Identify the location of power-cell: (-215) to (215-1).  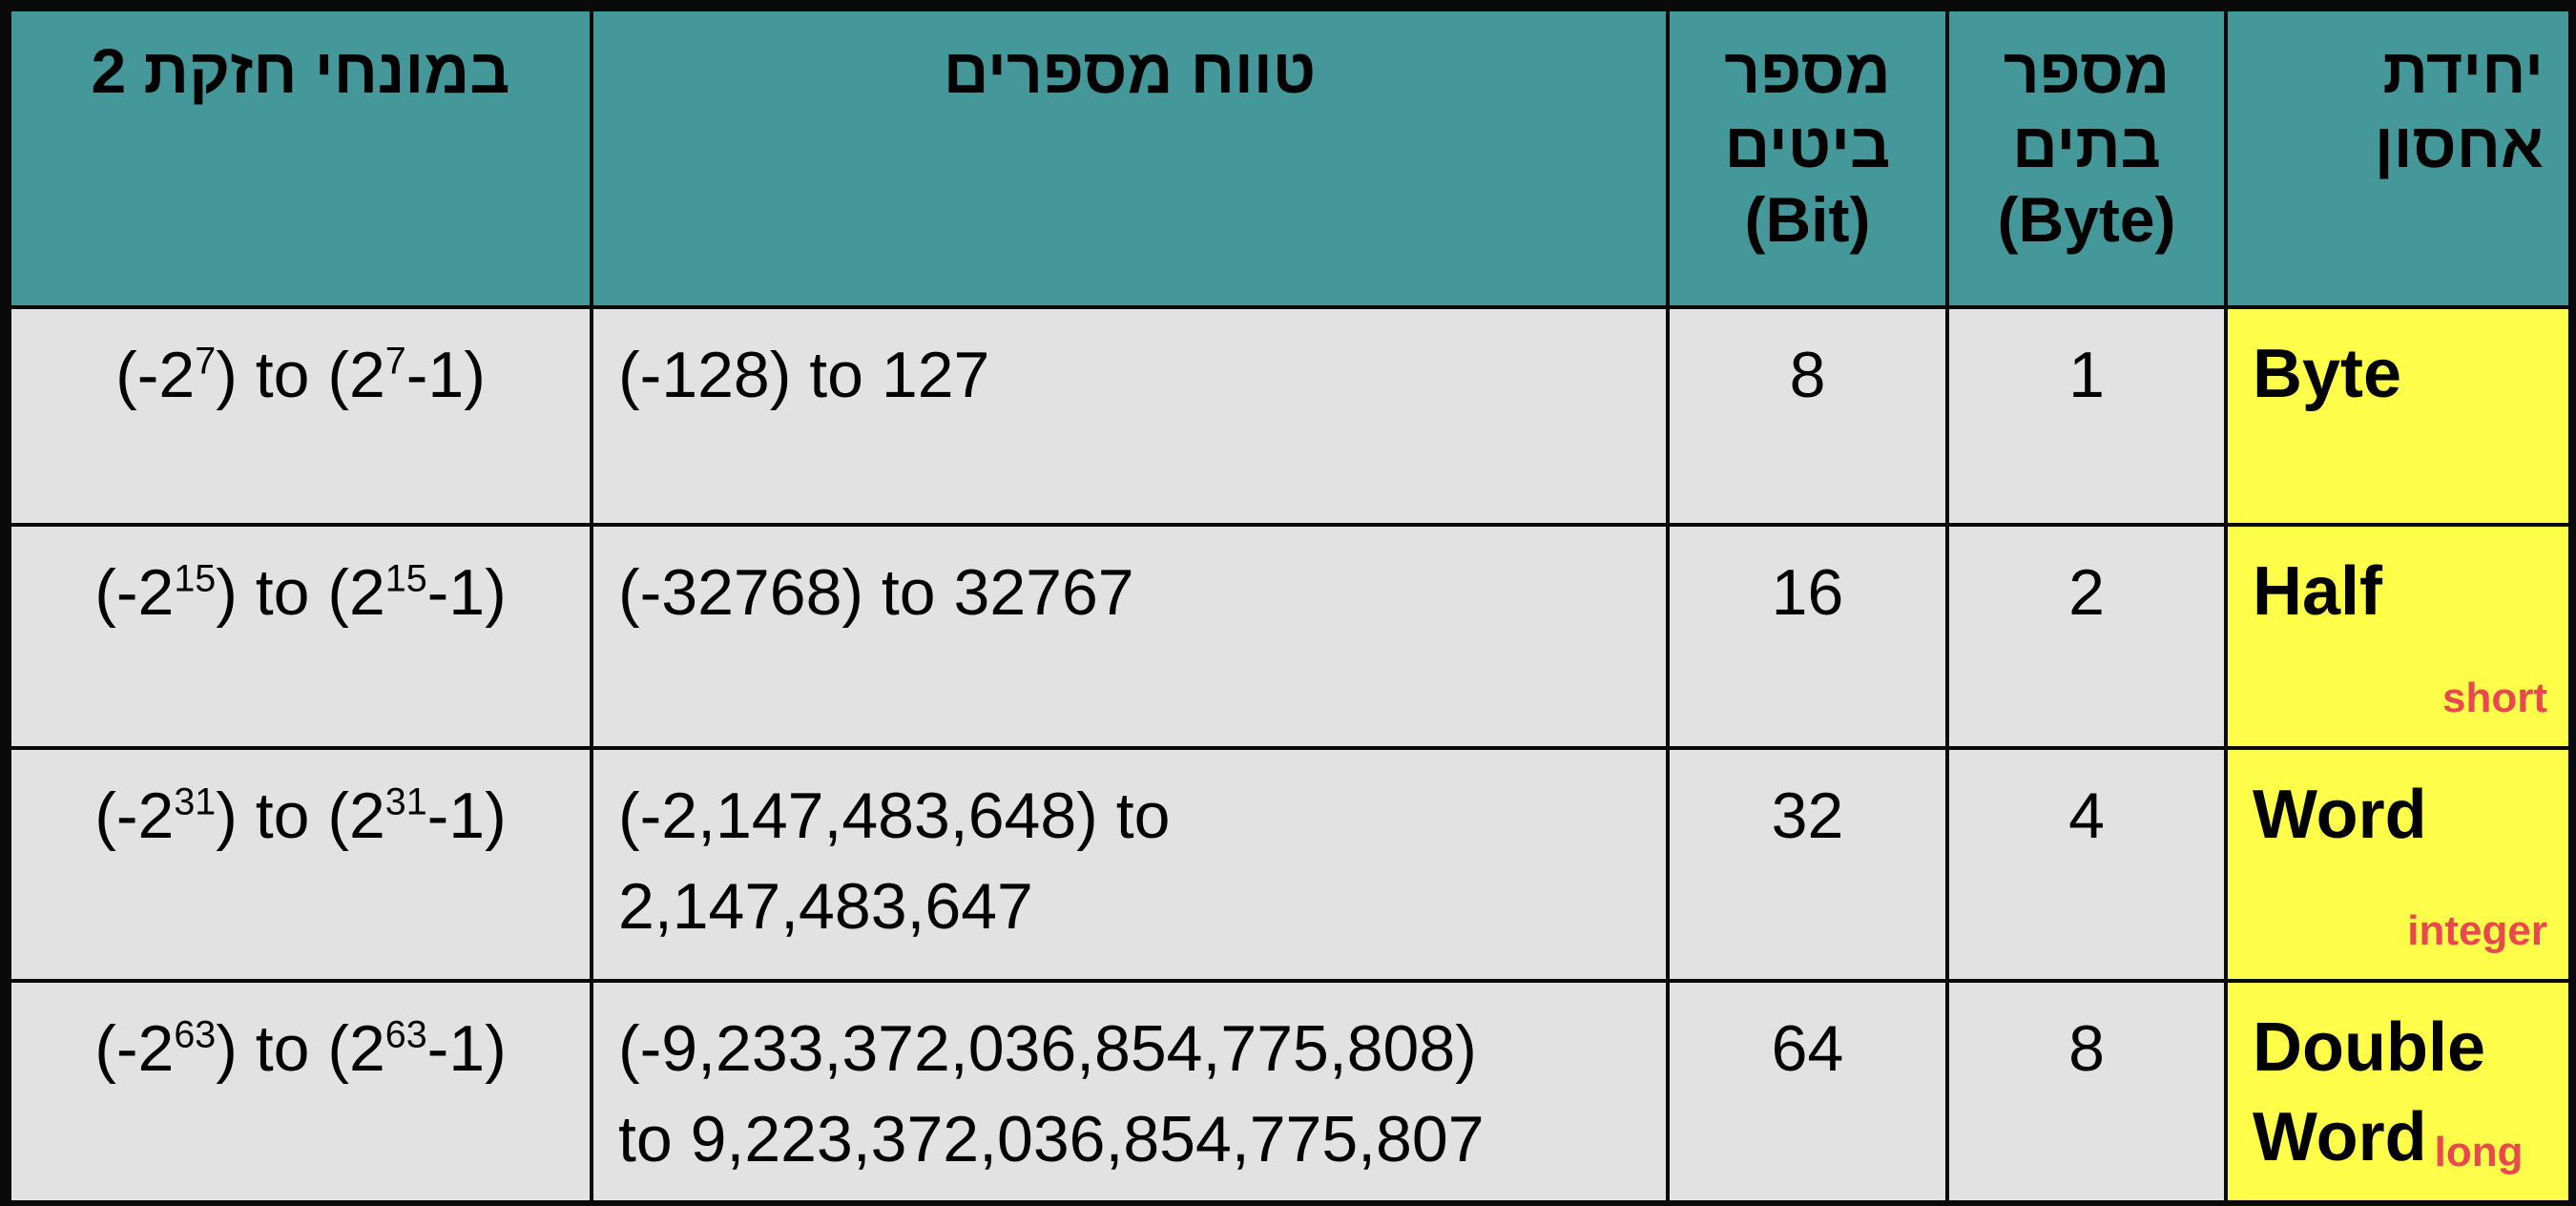
(300, 636).